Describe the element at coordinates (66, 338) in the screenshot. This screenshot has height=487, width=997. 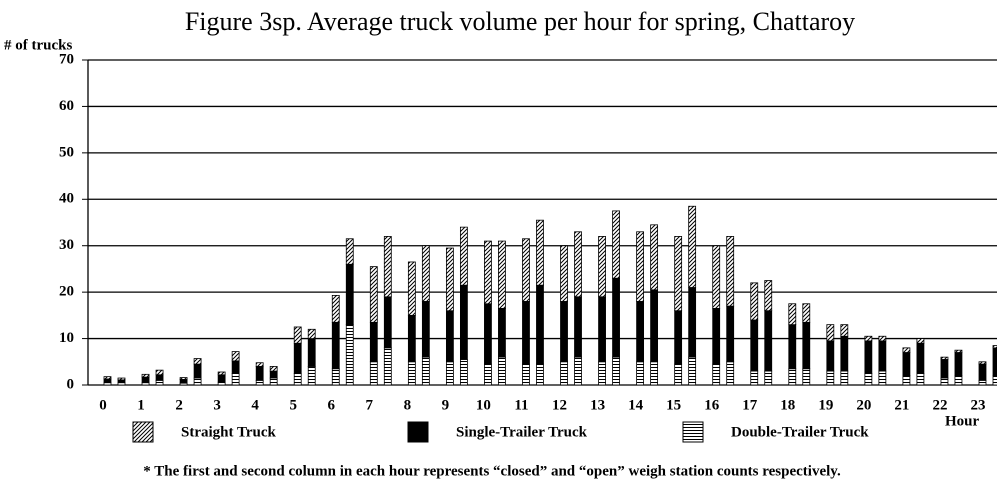
I see `y-tick-label: 10` at that location.